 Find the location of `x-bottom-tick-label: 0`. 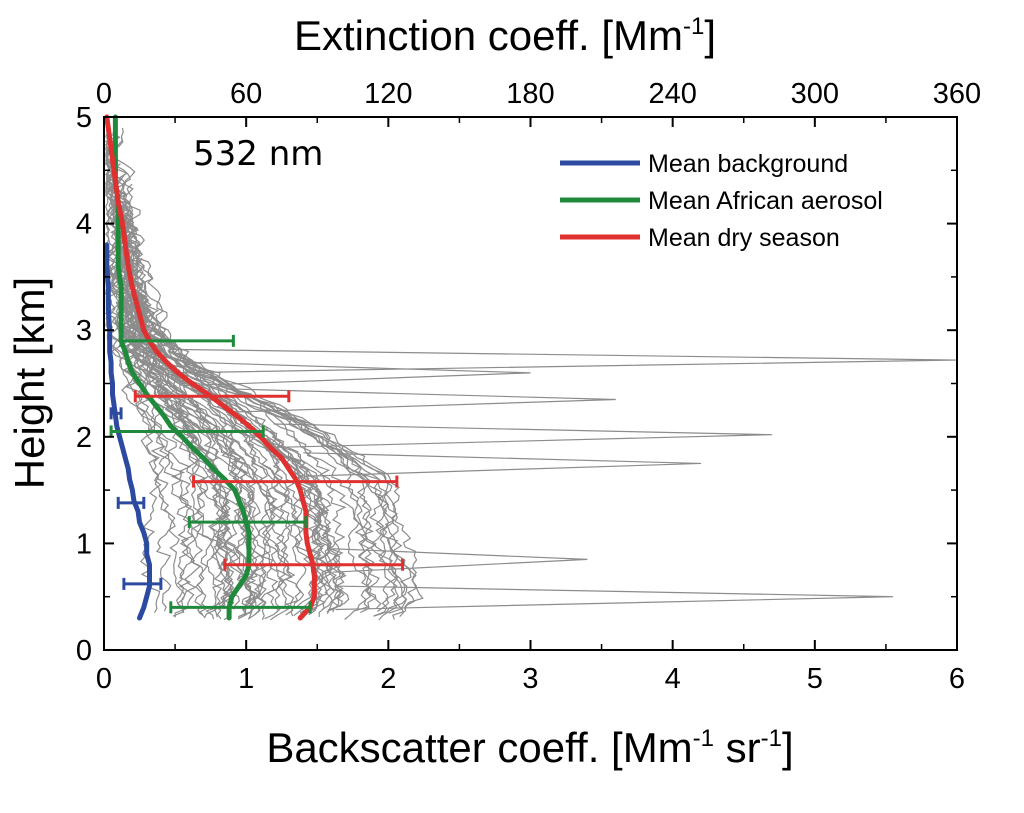

x-bottom-tick-label: 0 is located at coordinates (104, 679).